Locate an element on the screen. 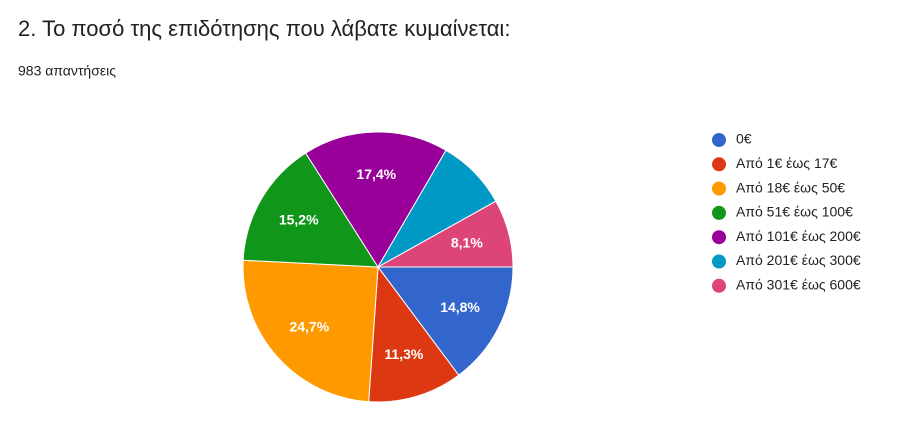  data-label: 14,8% is located at coordinates (460, 307).